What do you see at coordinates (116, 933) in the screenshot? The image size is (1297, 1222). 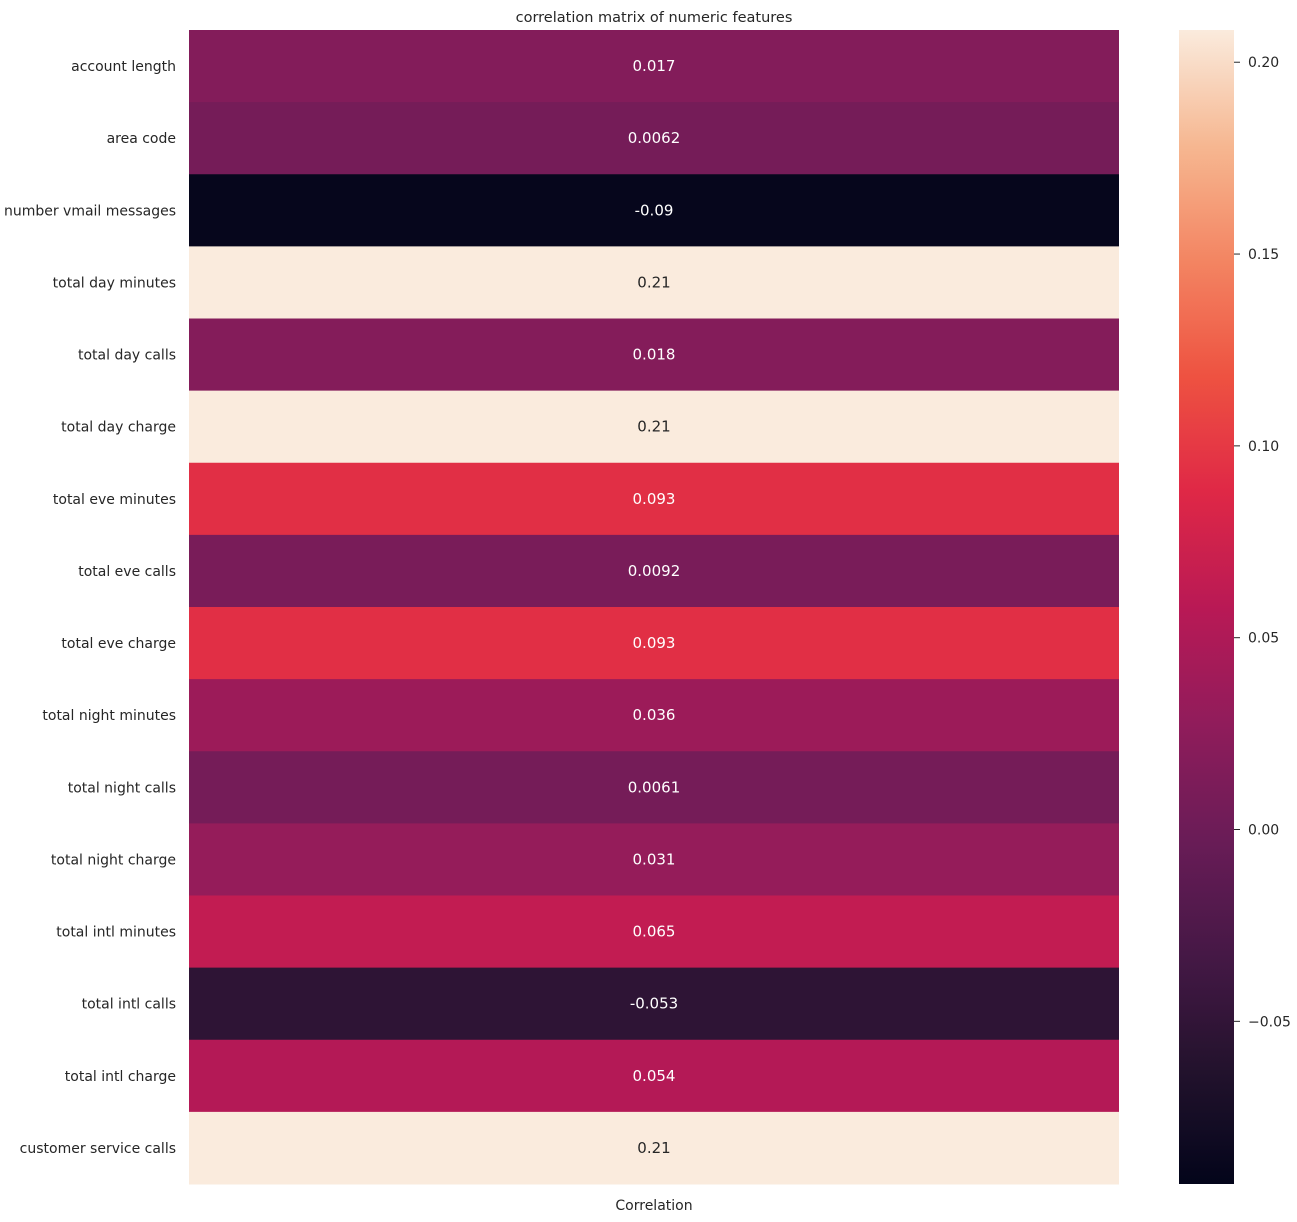 I see `row-label: total intl minutes` at bounding box center [116, 933].